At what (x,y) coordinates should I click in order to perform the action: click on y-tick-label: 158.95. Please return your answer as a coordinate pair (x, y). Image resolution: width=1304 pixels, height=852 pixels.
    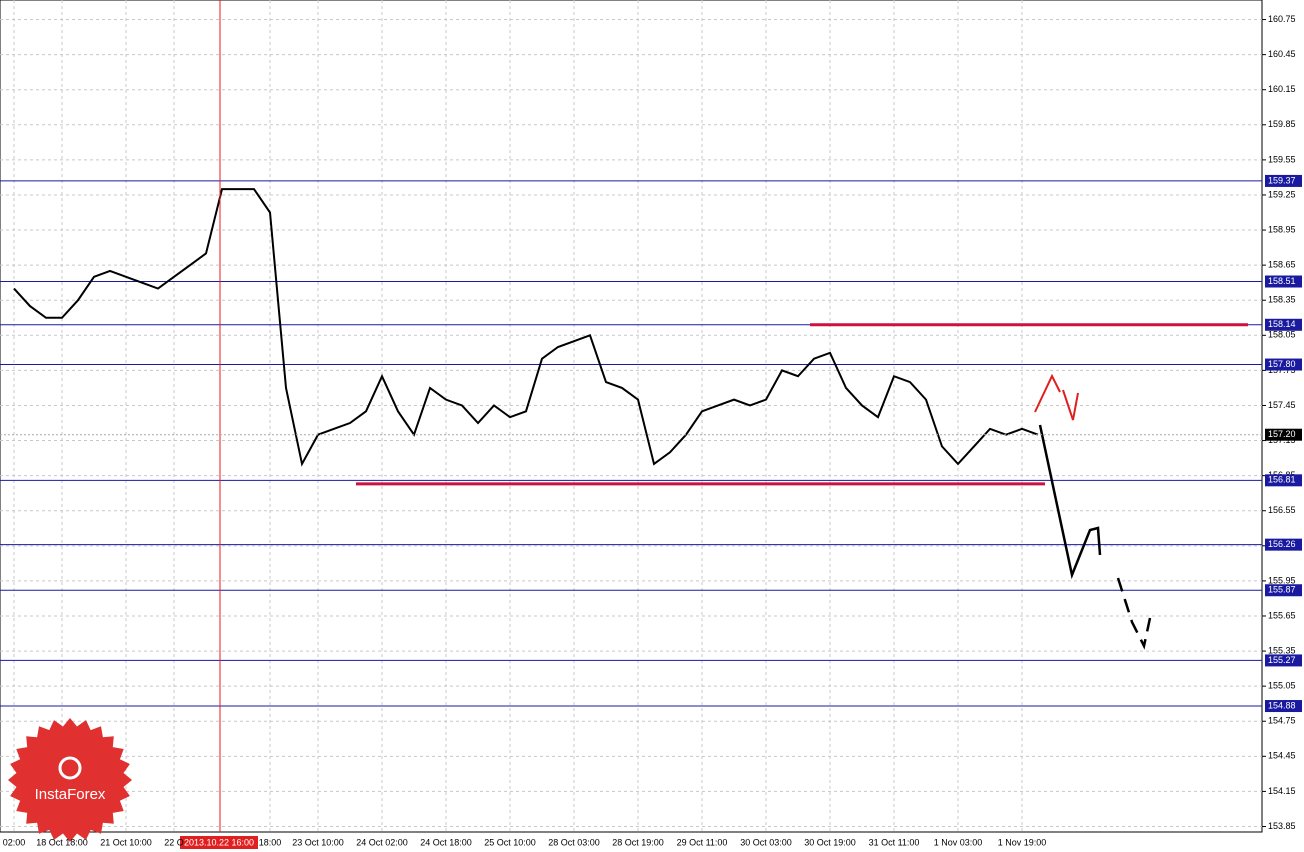
    Looking at the image, I should click on (1282, 229).